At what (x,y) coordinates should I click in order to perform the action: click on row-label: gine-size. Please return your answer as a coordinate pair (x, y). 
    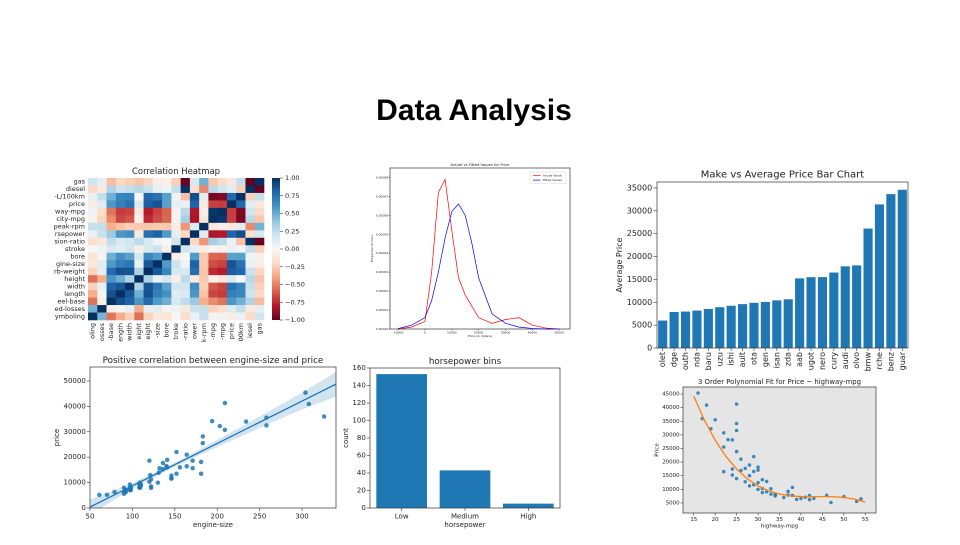
    Looking at the image, I should click on (70, 264).